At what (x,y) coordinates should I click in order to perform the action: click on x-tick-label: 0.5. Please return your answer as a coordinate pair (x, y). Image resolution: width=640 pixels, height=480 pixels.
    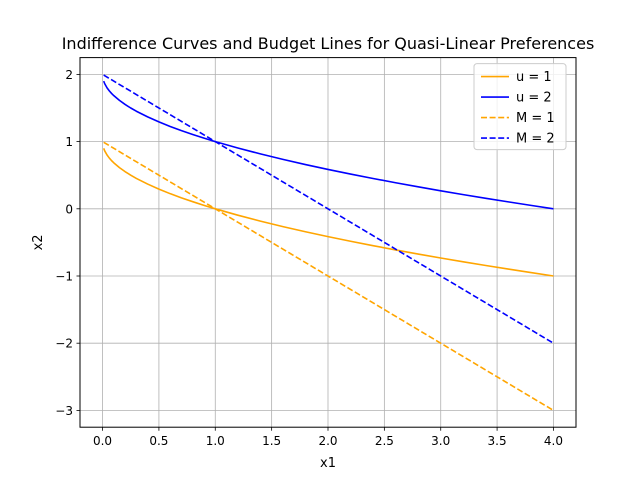
    Looking at the image, I should click on (158, 441).